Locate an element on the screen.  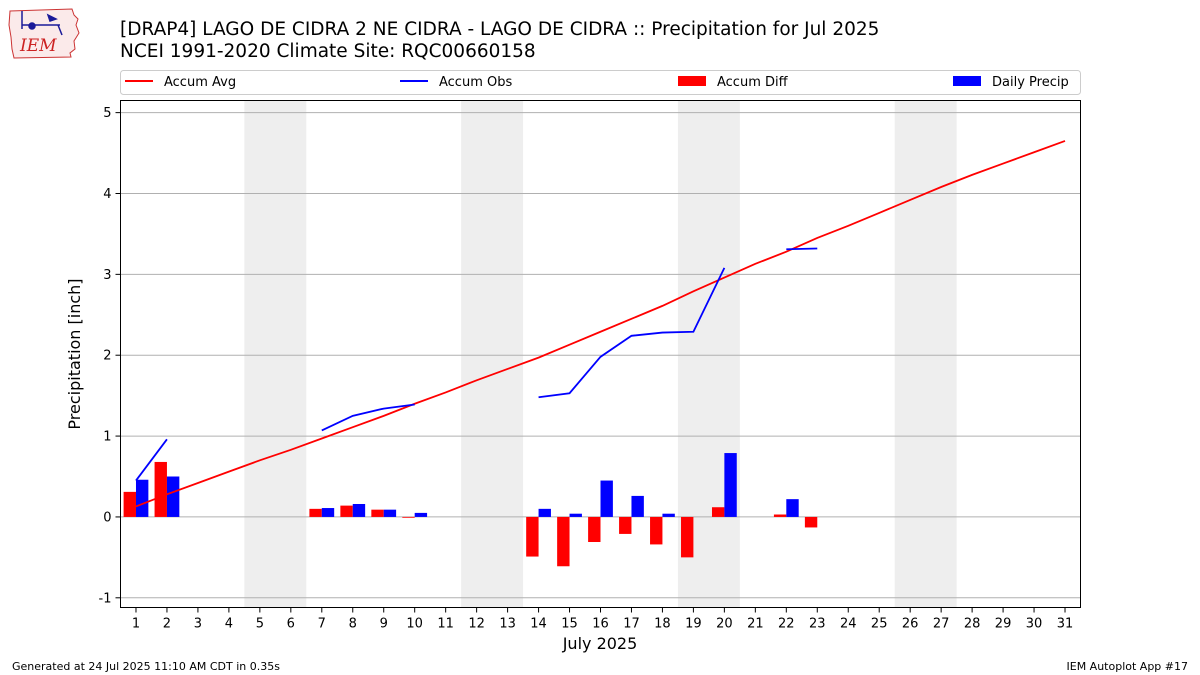
legend-label-accum-obs: Accum Obs is located at coordinates (475, 82).